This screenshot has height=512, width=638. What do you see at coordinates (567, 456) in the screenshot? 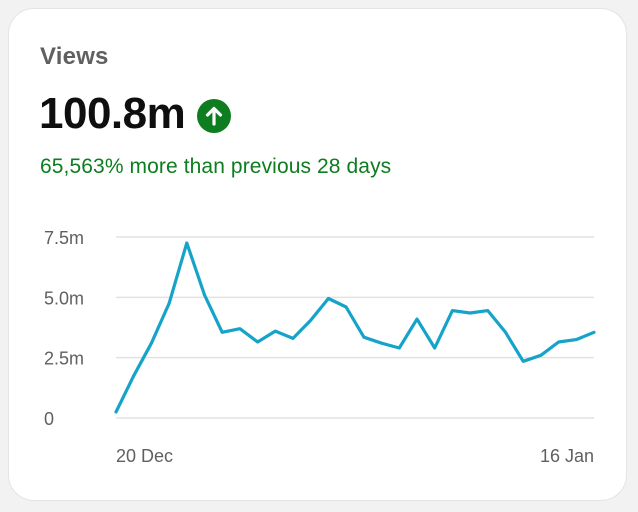
I see `x-tick-label: 16 Jan` at bounding box center [567, 456].